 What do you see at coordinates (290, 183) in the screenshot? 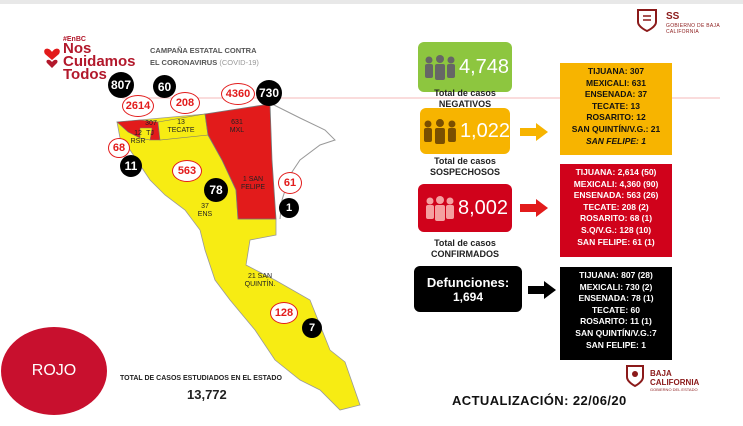
I see `badge-san-felipe-confirmed: 61` at bounding box center [290, 183].